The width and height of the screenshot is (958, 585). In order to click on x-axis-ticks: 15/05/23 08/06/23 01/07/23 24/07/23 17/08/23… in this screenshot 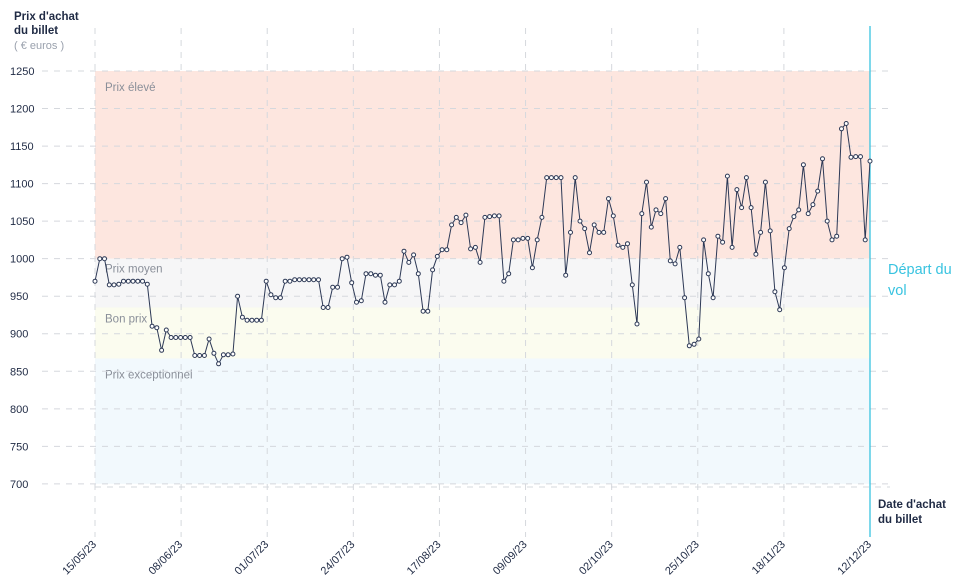, I will do `click(467, 558)`.